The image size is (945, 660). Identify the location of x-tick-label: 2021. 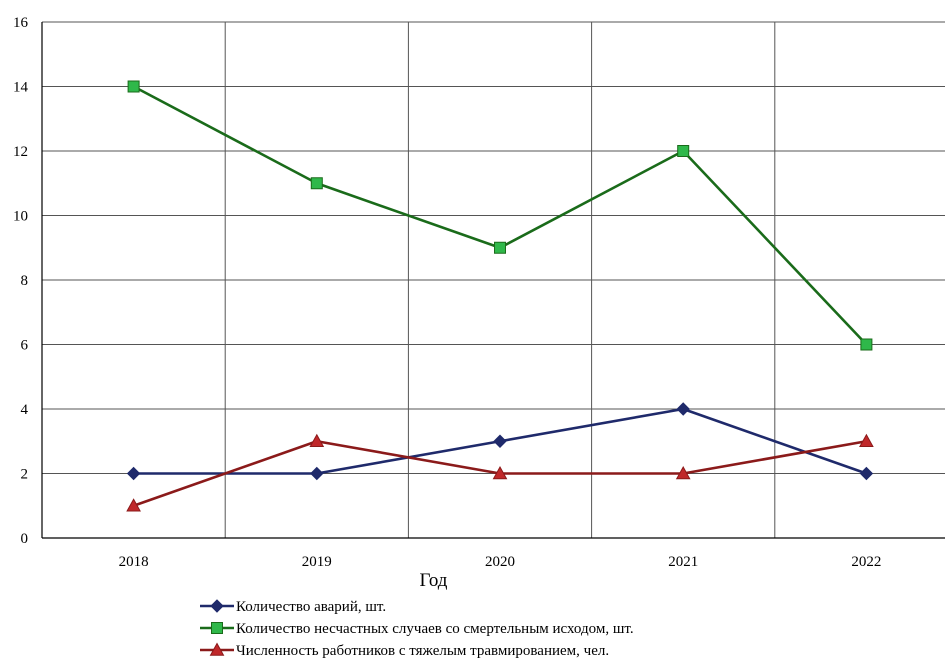
(683, 562).